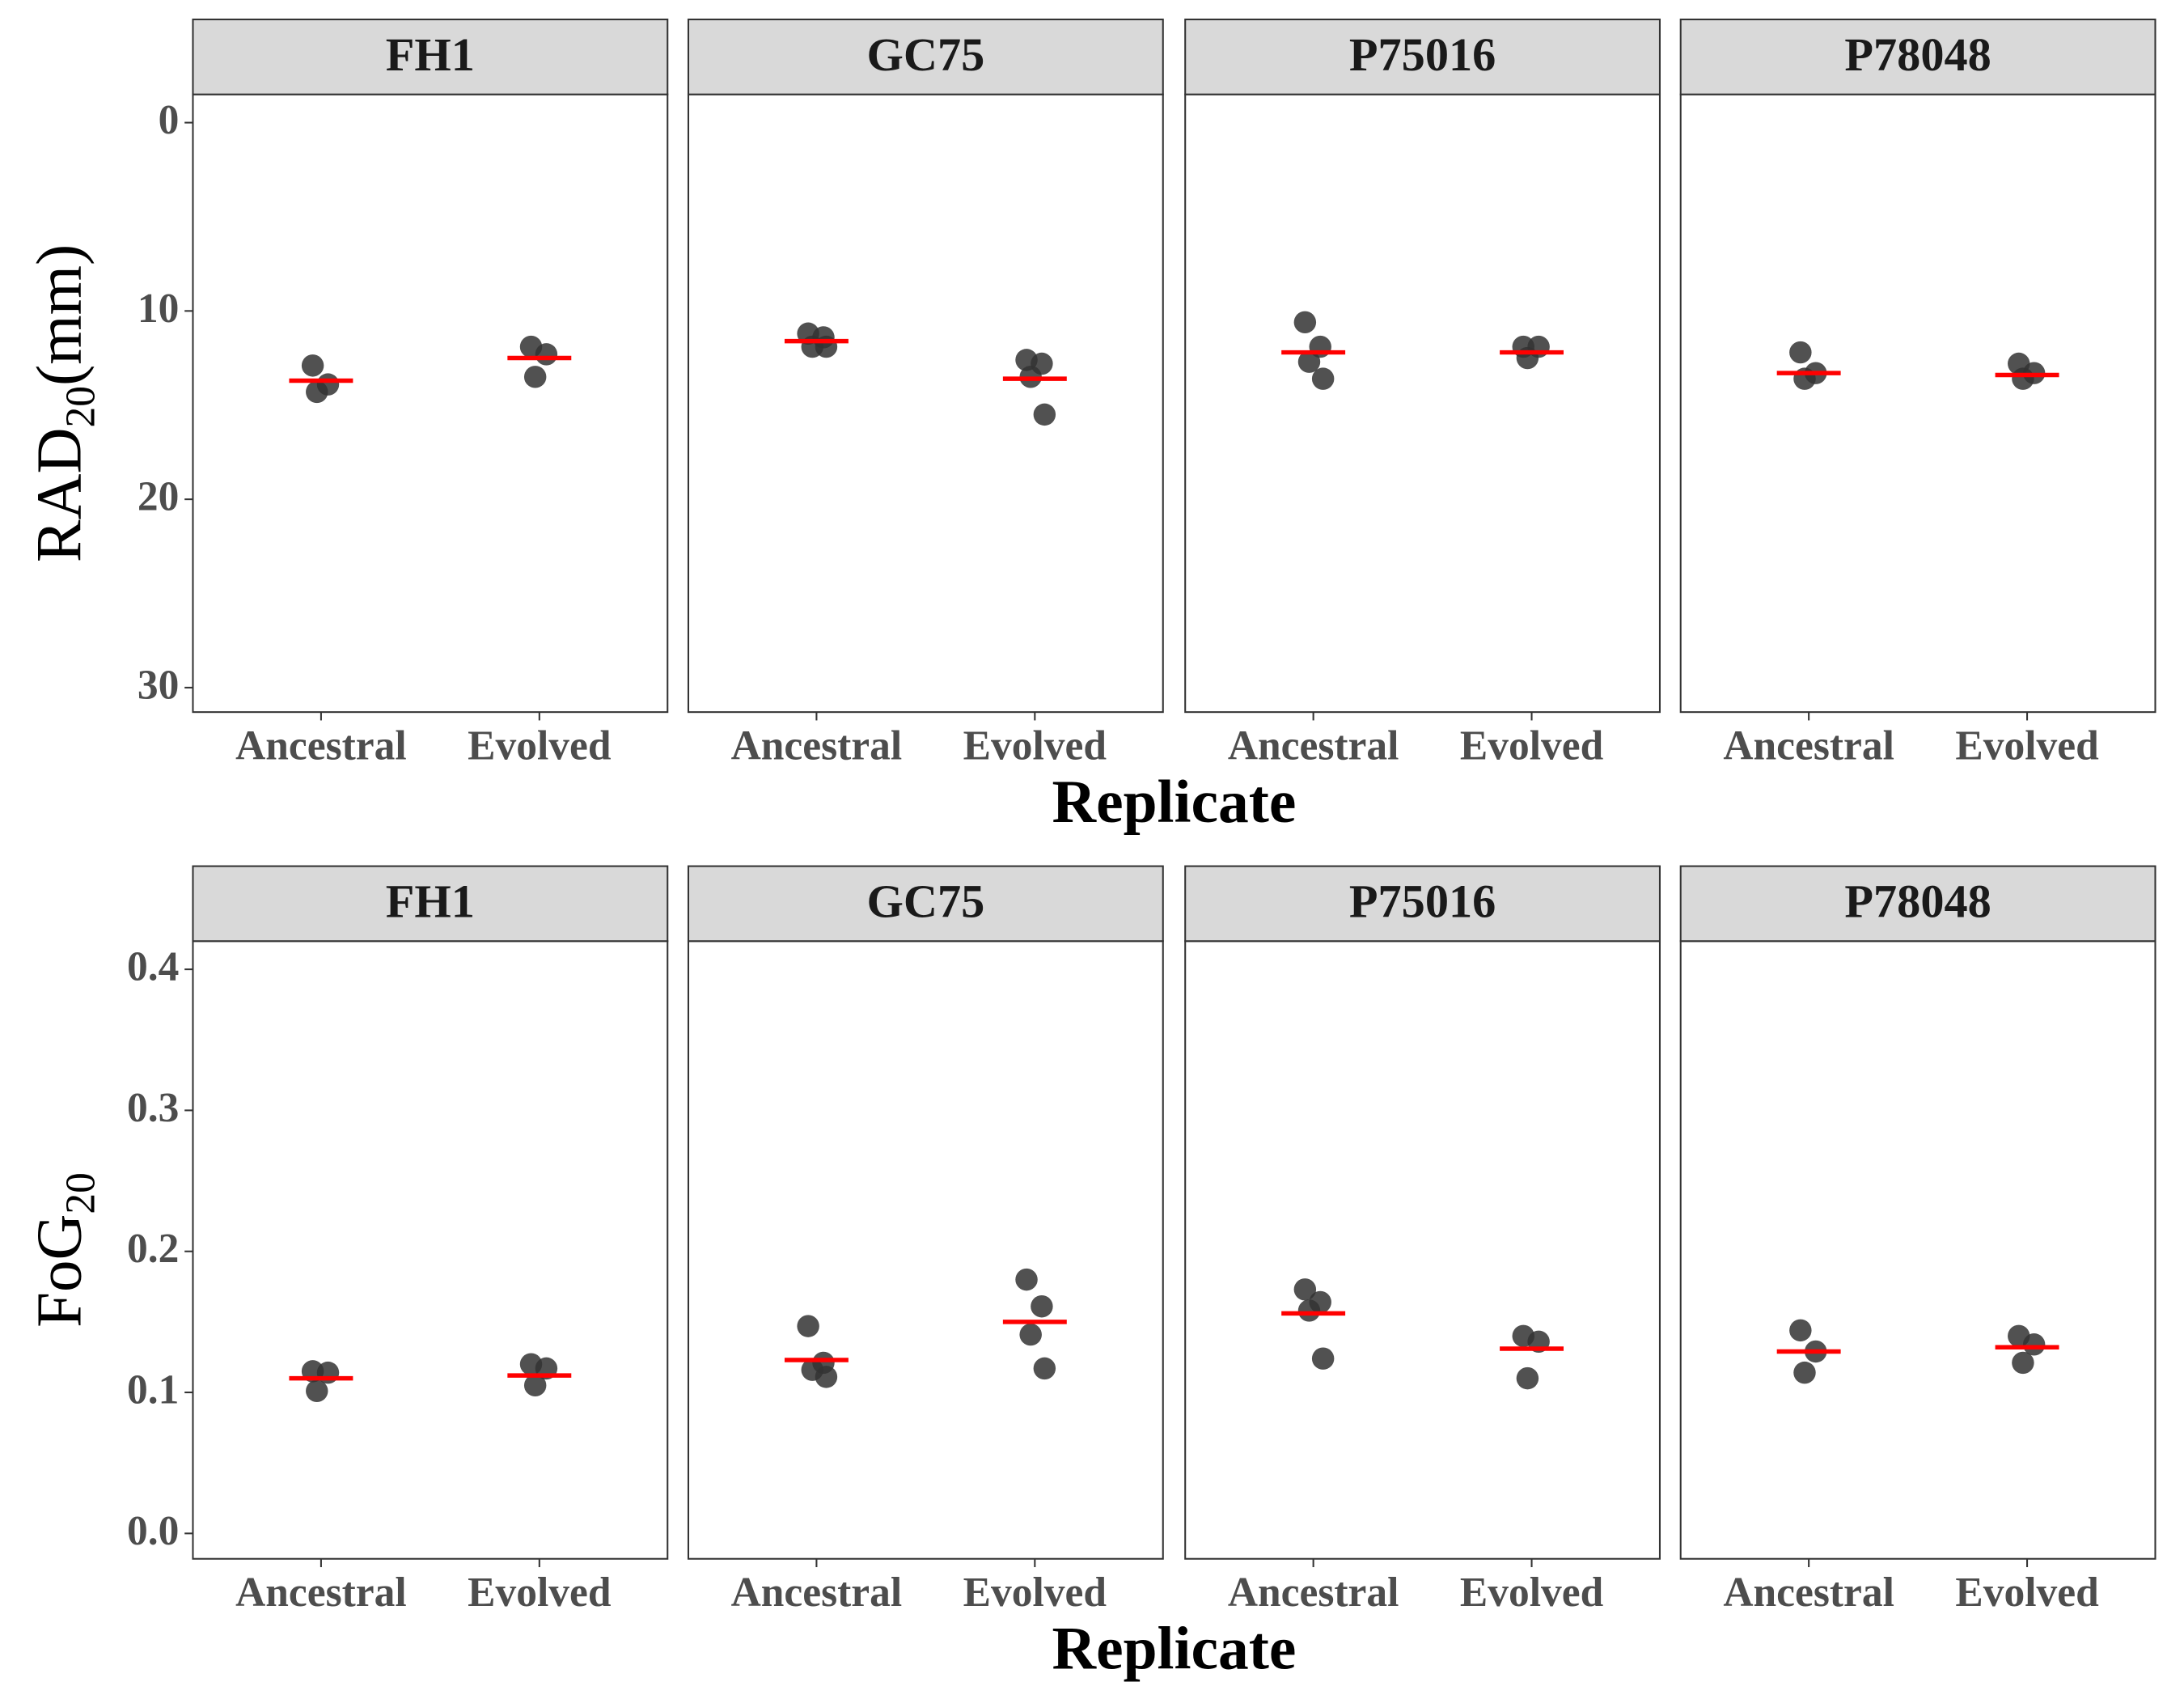 The image size is (2184, 1699). I want to click on y-axis-title-unit: (mm), so click(60, 315).